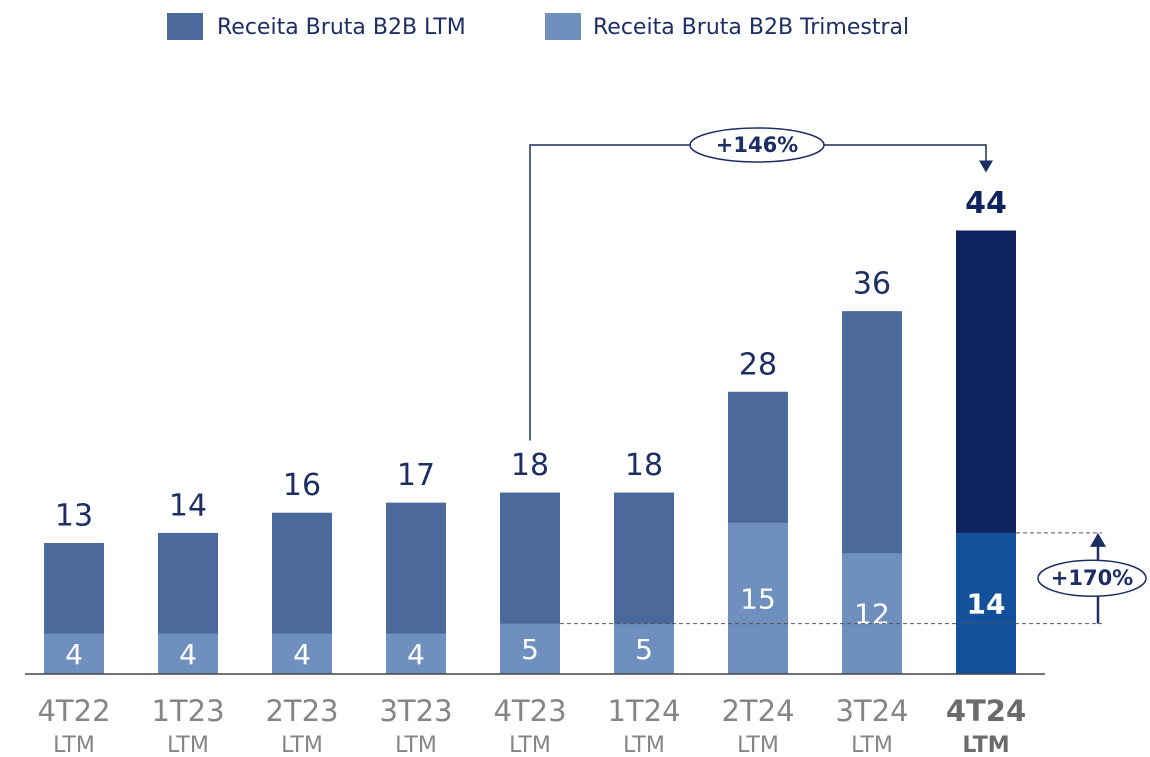 Image resolution: width=1150 pixels, height=757 pixels. Describe the element at coordinates (301, 711) in the screenshot. I see `x-tick-label: 2T23` at that location.